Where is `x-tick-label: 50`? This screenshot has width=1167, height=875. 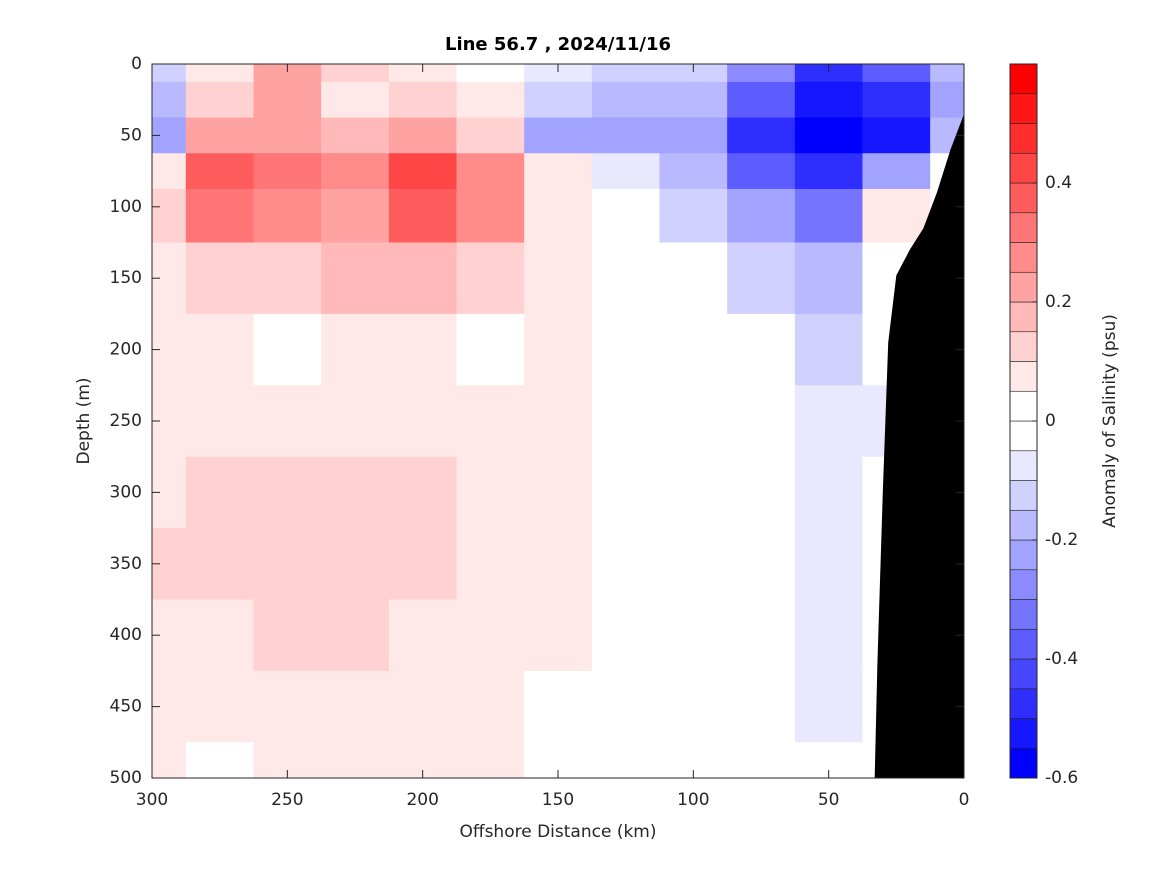 x-tick-label: 50 is located at coordinates (829, 800).